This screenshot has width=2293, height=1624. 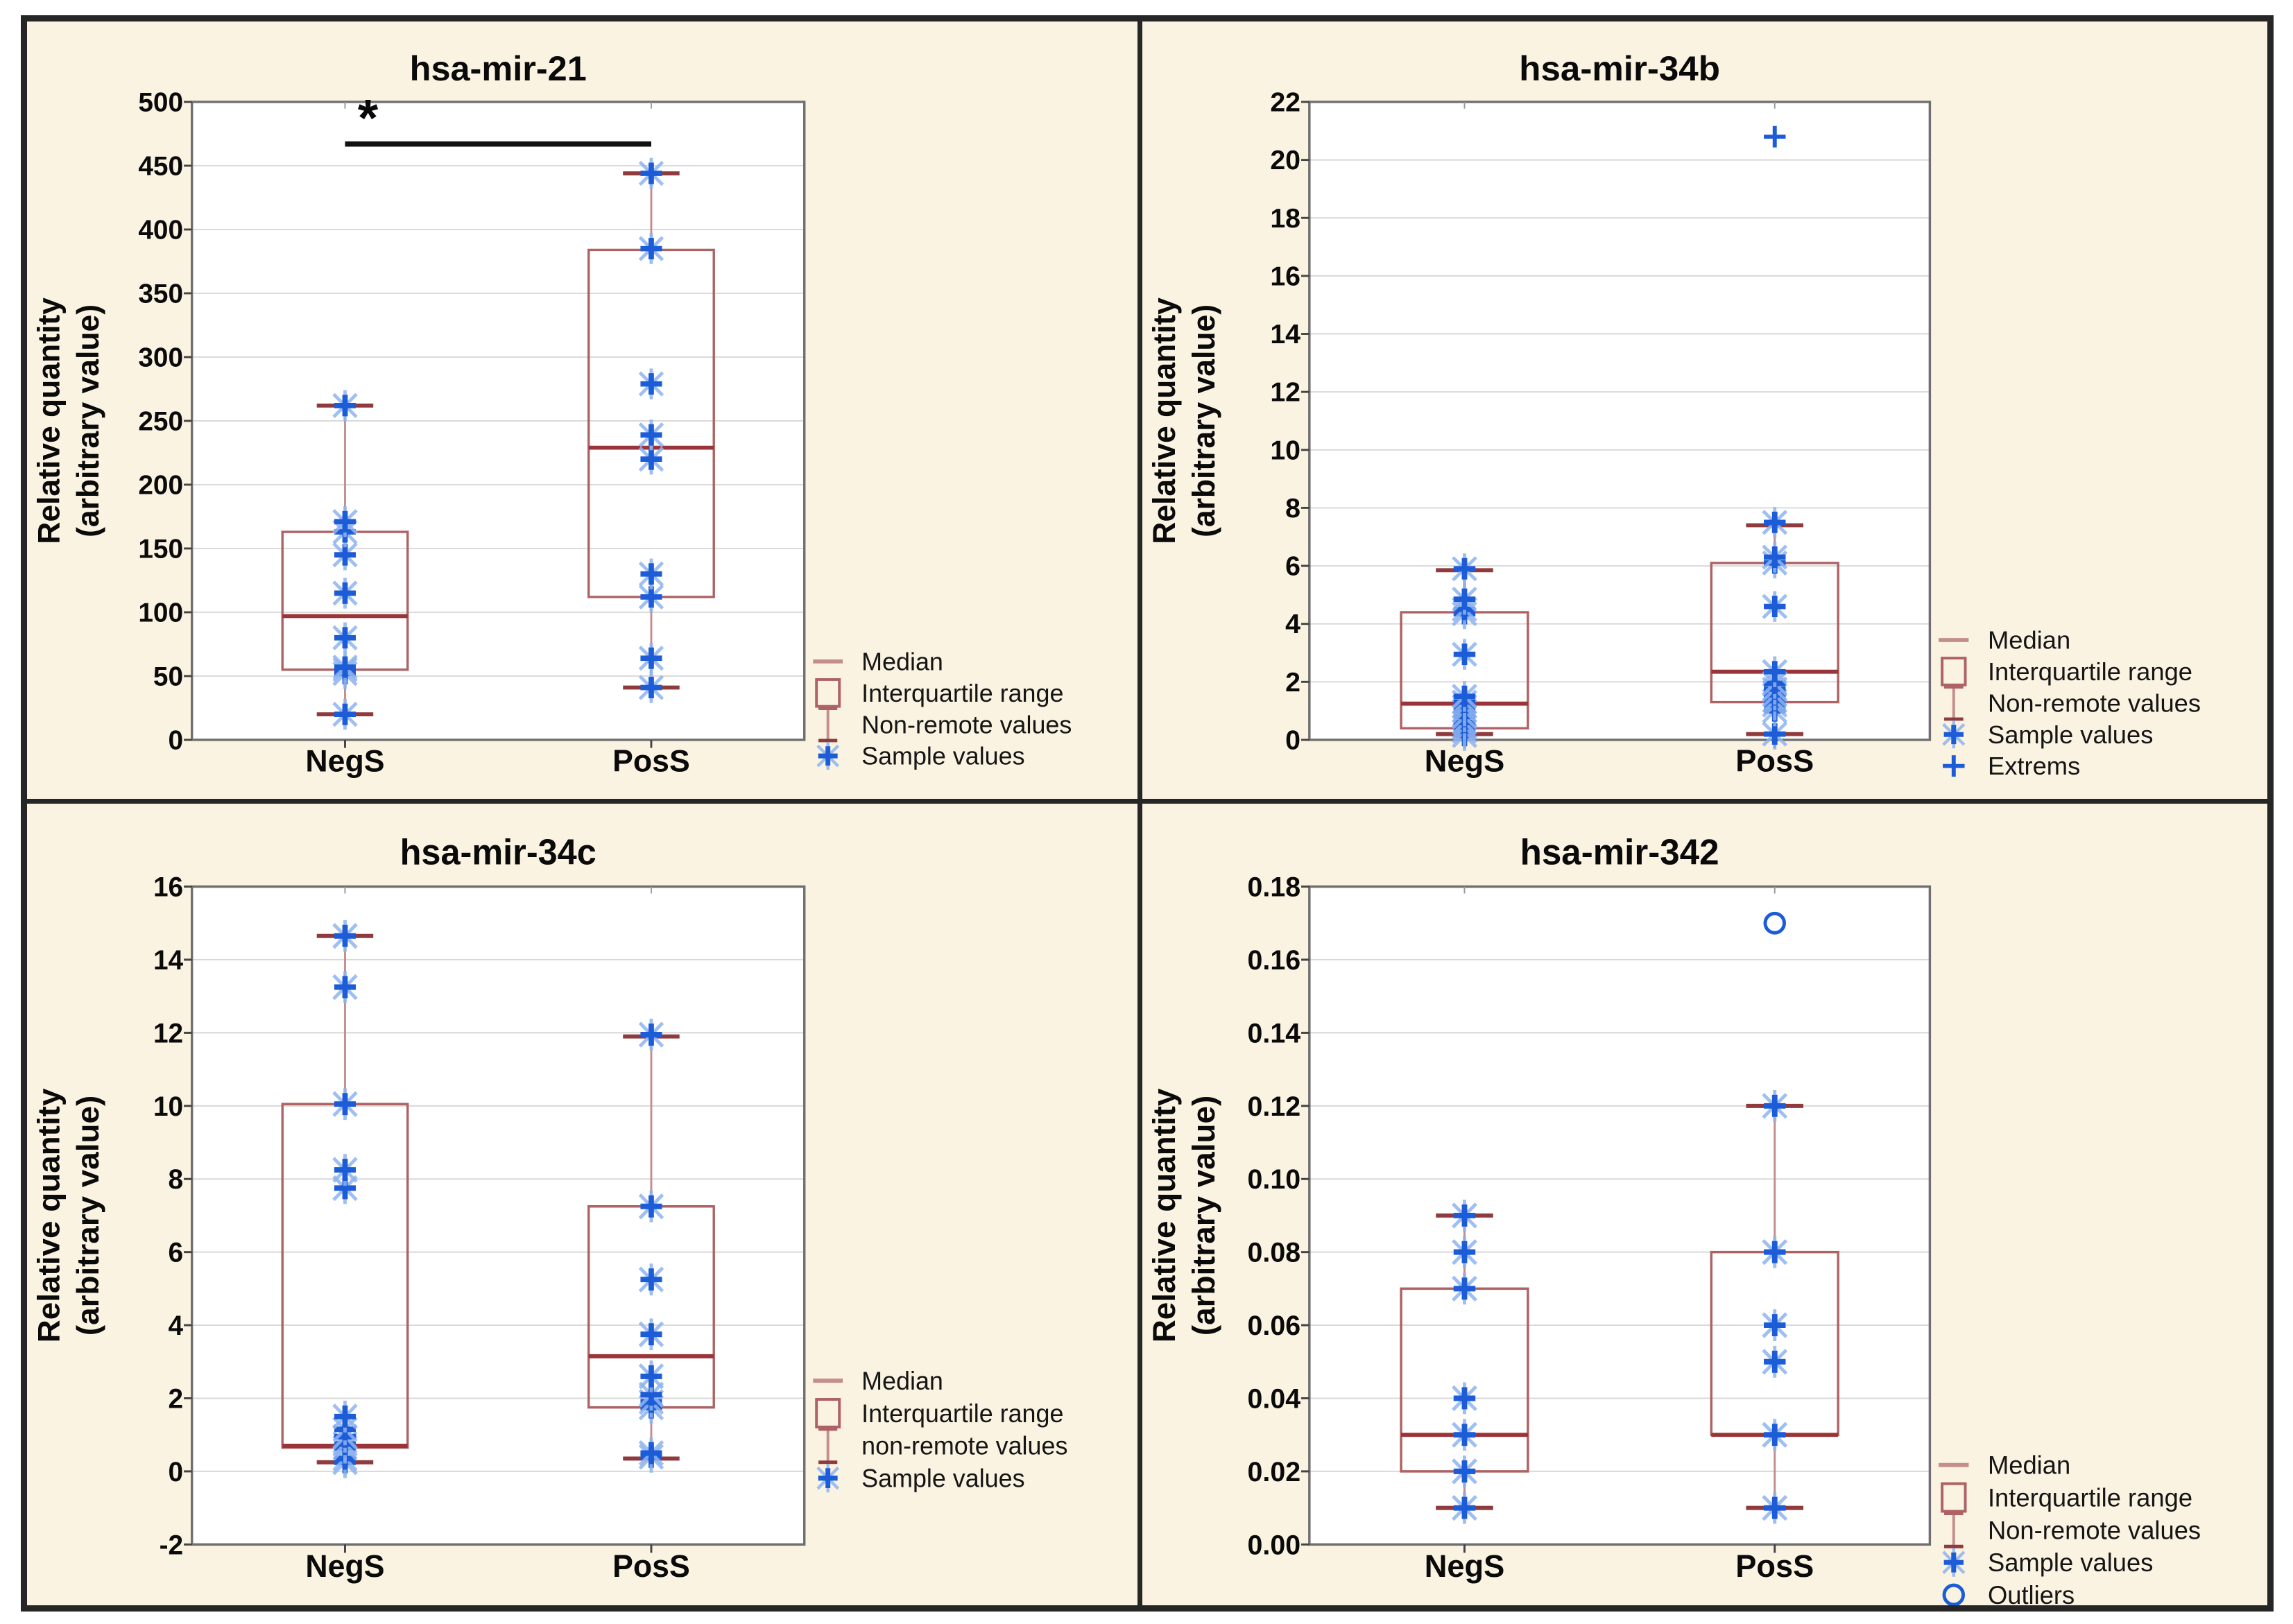 I want to click on y-tick-label: 10, so click(x=168, y=1107).